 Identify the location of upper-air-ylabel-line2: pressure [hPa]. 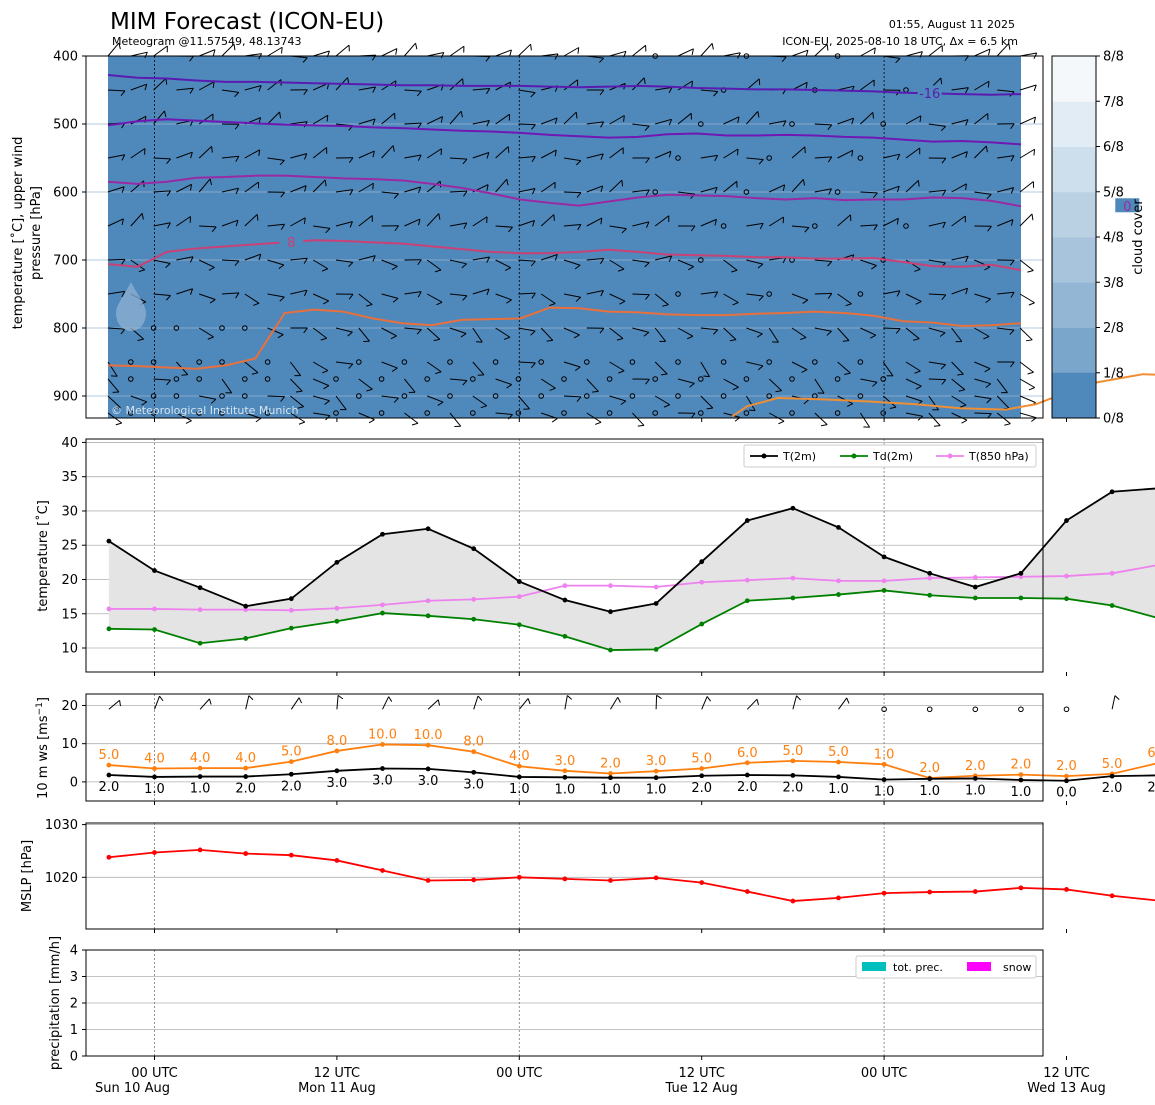
(36, 233).